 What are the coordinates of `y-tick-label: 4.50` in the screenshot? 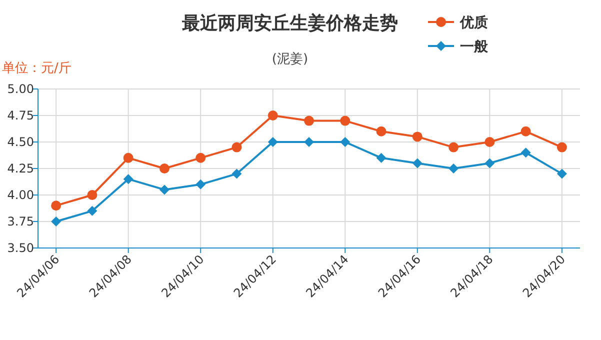 It's located at (20, 142).